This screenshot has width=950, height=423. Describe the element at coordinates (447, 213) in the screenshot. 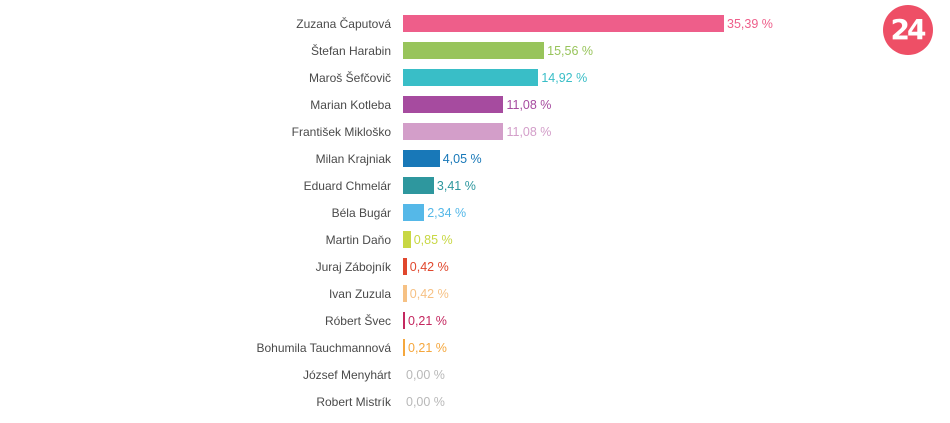

I see `value-label: 2,34 %` at that location.